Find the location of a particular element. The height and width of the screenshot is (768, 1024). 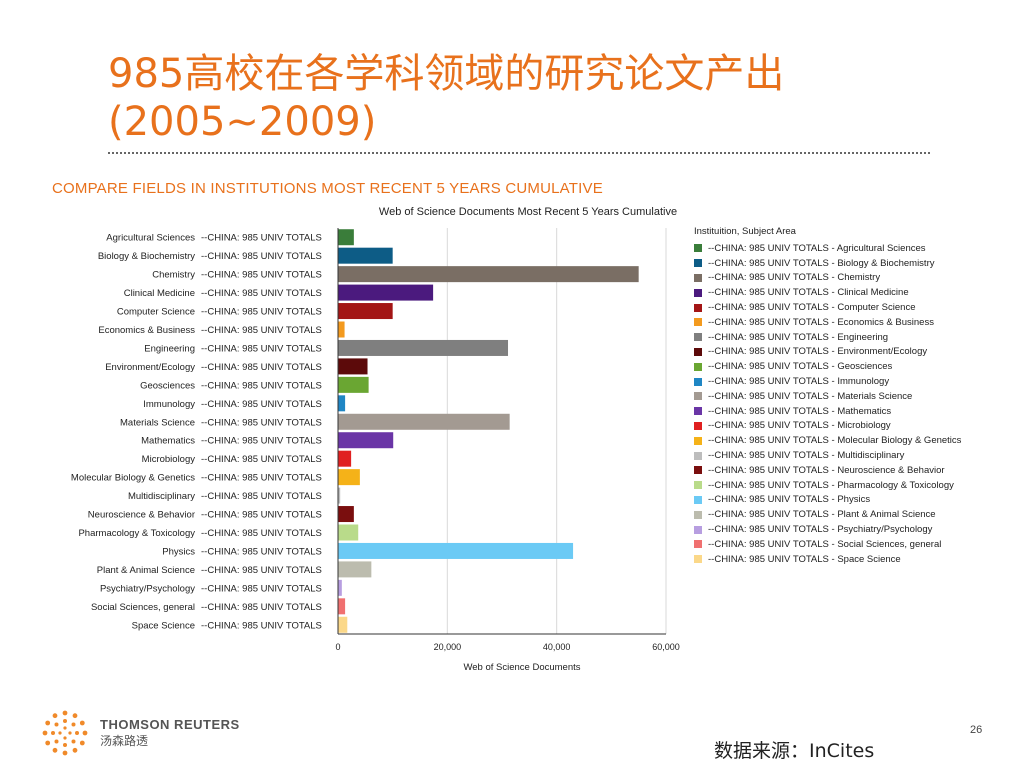

reuters-dots-icon is located at coordinates (65, 733).